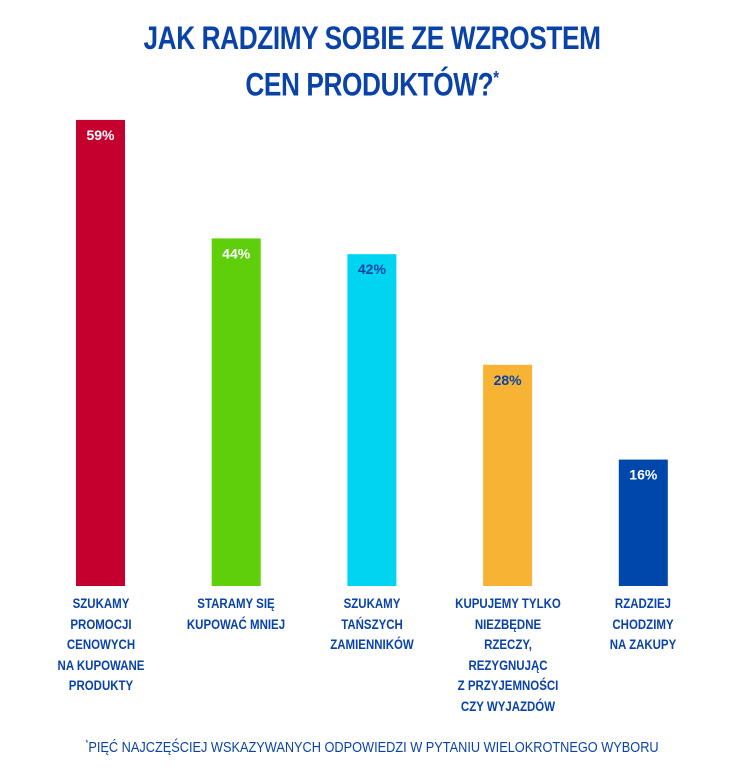  What do you see at coordinates (372, 624) in the screenshot?
I see `category-label: SZUKAMY TAŃSZYCH ZAMIENNIKÓW` at bounding box center [372, 624].